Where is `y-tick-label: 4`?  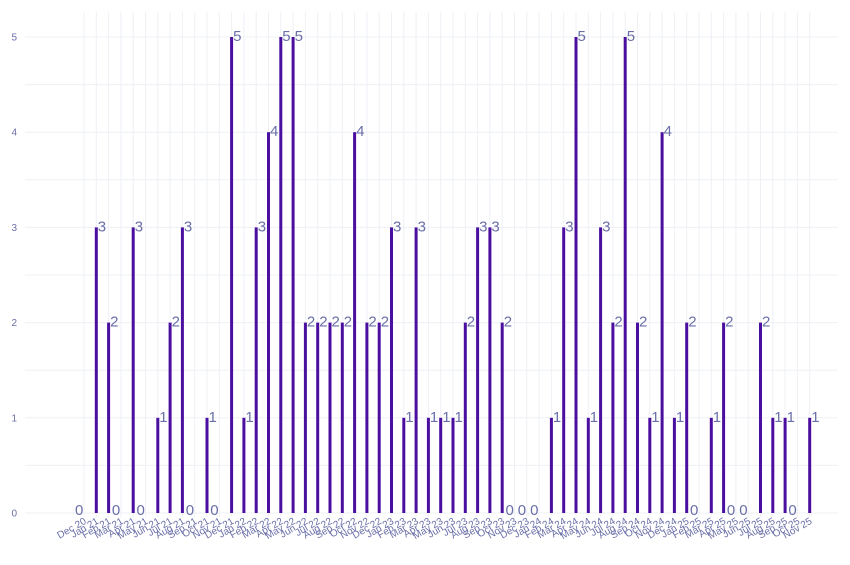 y-tick-label: 4 is located at coordinates (14, 133).